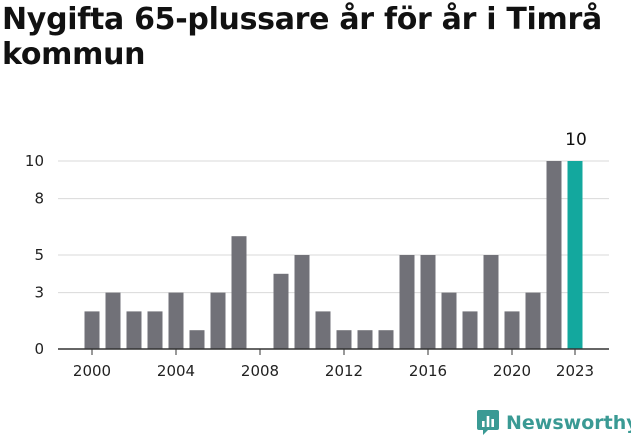 The width and height of the screenshot is (631, 439). What do you see at coordinates (323, 330) in the screenshot?
I see `bar-2011` at bounding box center [323, 330].